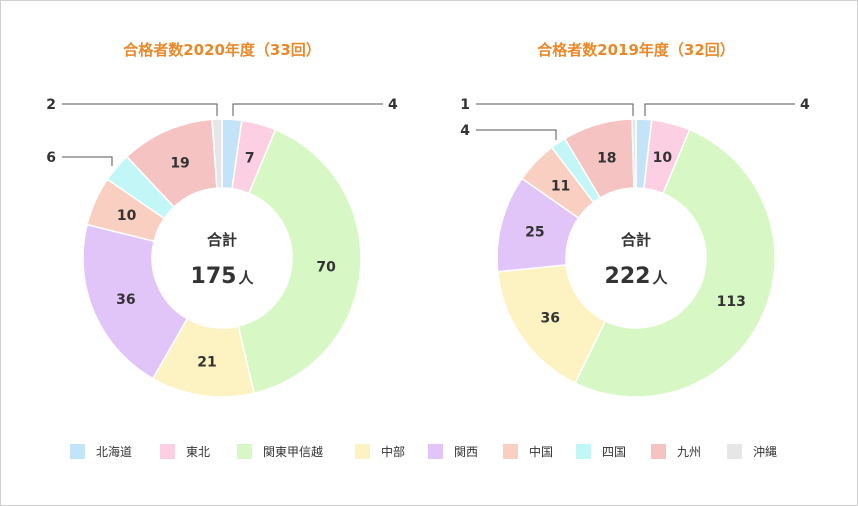 The height and width of the screenshot is (506, 858). What do you see at coordinates (380, 451) in the screenshot?
I see `legend-item-4: 中部` at bounding box center [380, 451].